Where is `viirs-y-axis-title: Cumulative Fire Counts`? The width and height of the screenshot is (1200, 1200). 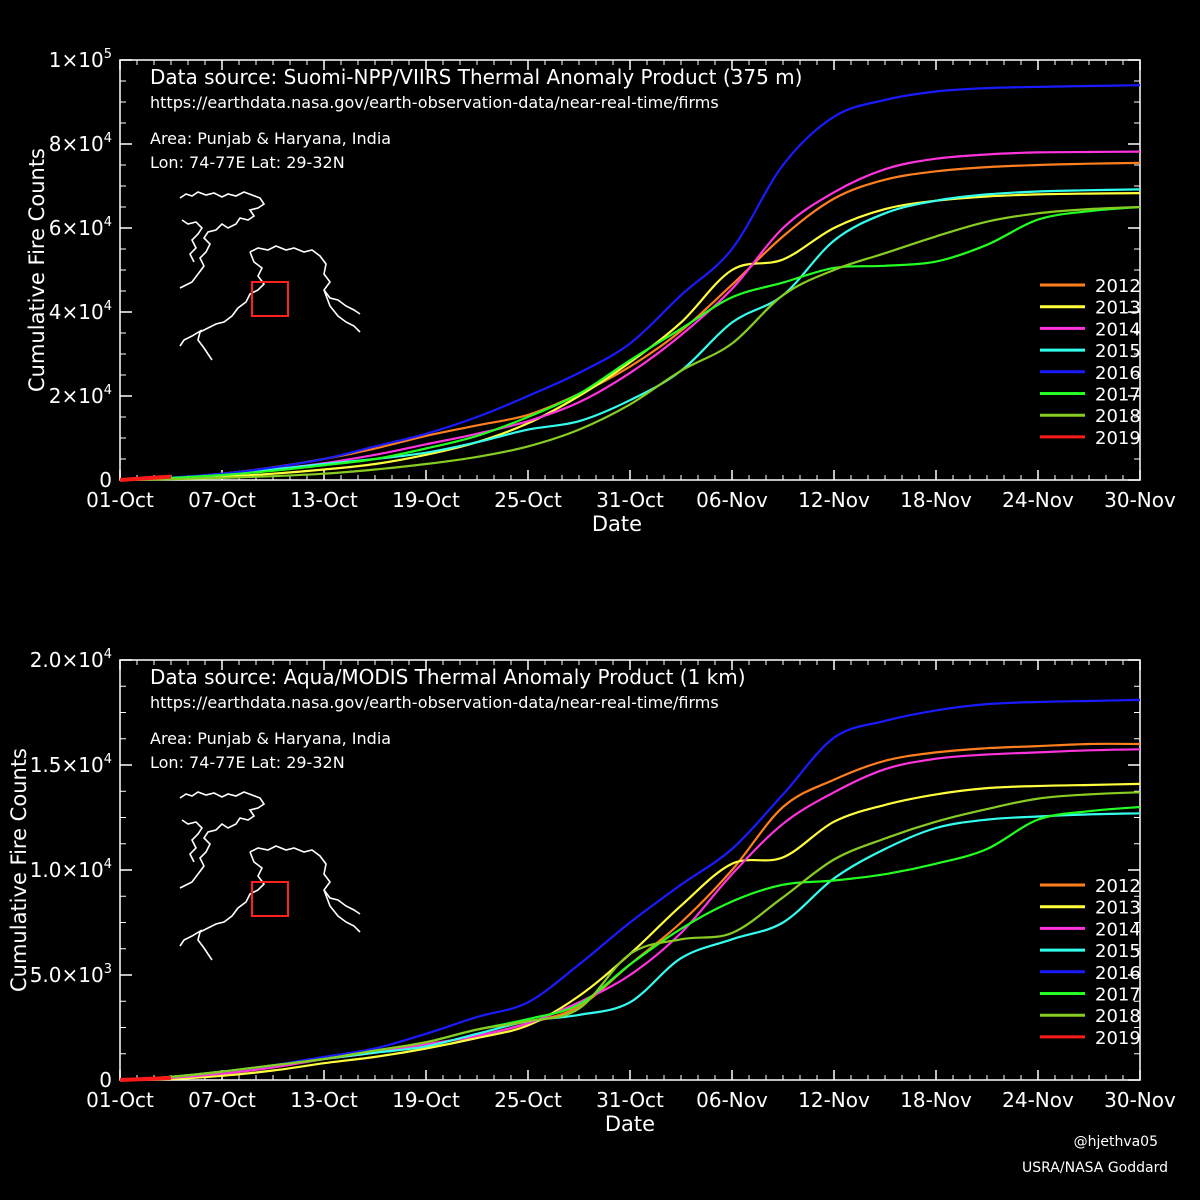
viirs-y-axis-title: Cumulative Fire Counts is located at coordinates (37, 270).